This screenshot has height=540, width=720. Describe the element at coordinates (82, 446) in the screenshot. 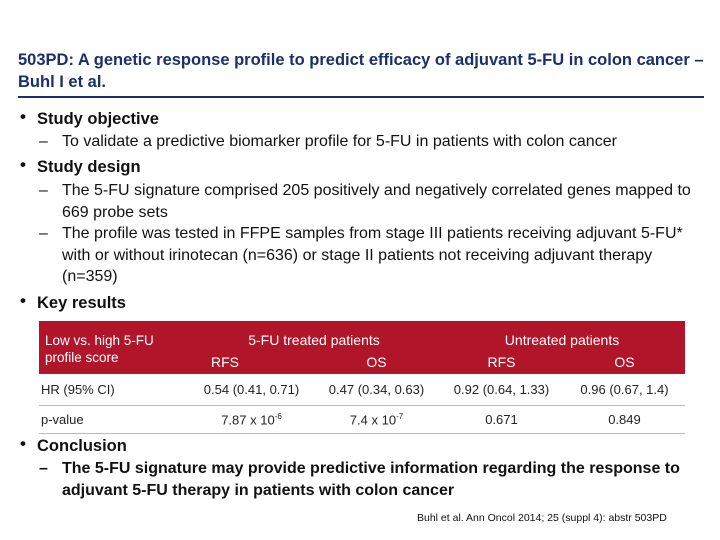

I see `bullet-label: Conclusion` at that location.